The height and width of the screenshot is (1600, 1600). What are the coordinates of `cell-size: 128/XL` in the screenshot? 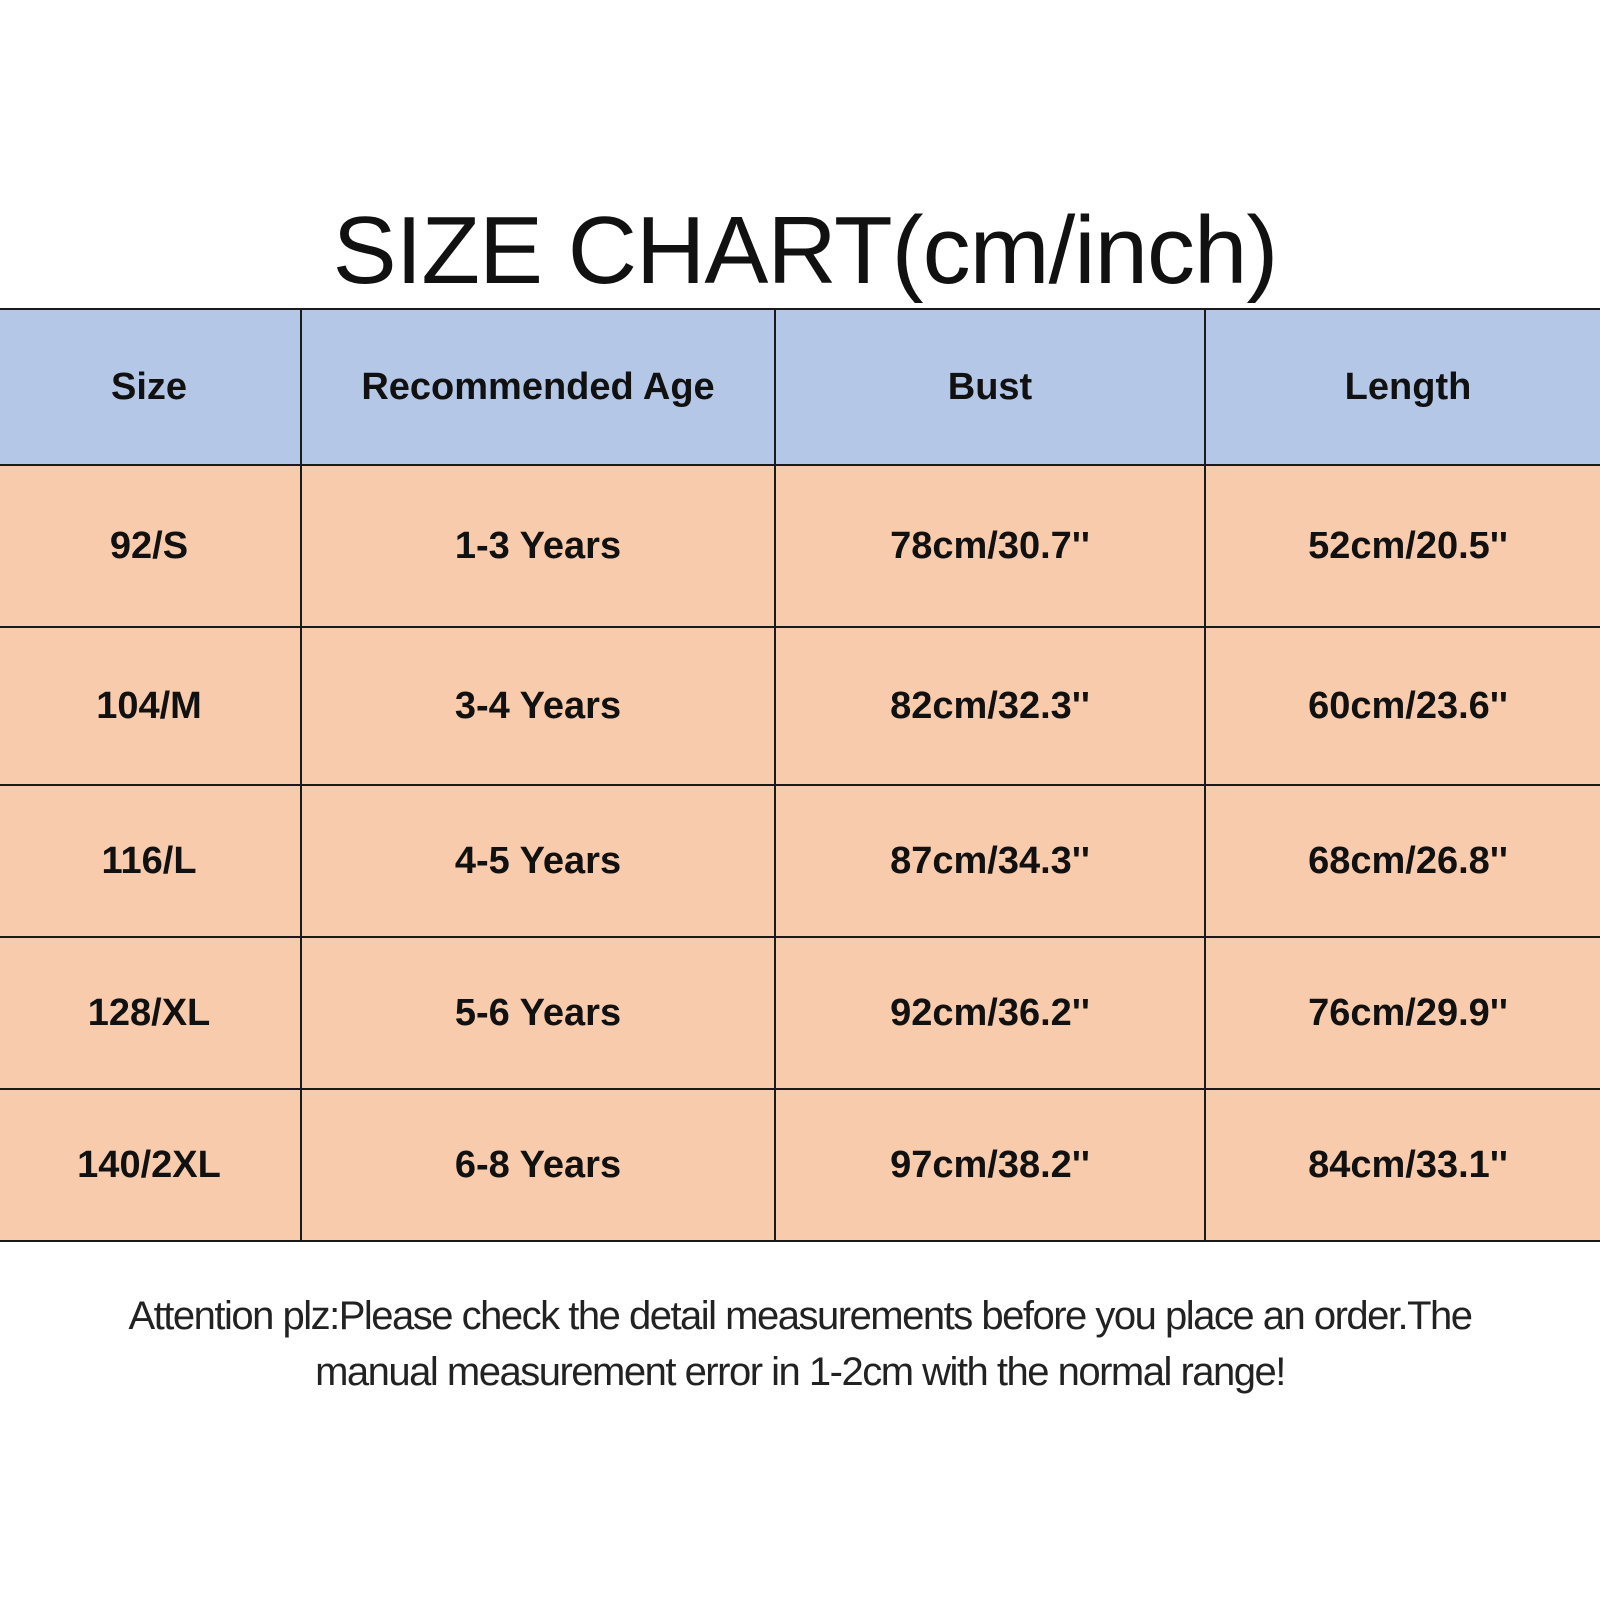 It's located at (151, 1013).